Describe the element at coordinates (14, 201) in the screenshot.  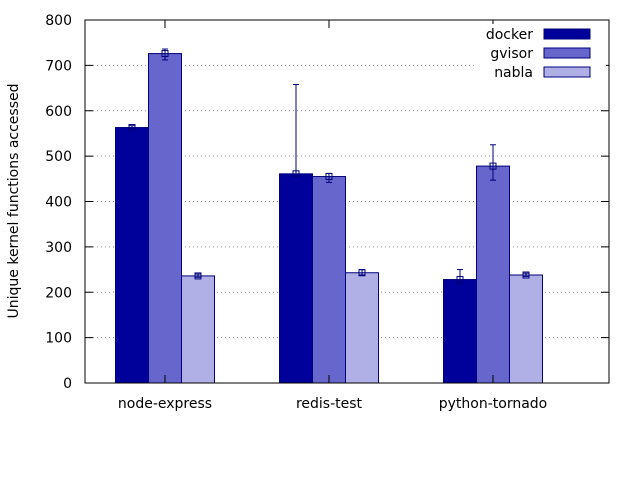
I see `y-axis-label: Unique kernel functions accessed` at that location.